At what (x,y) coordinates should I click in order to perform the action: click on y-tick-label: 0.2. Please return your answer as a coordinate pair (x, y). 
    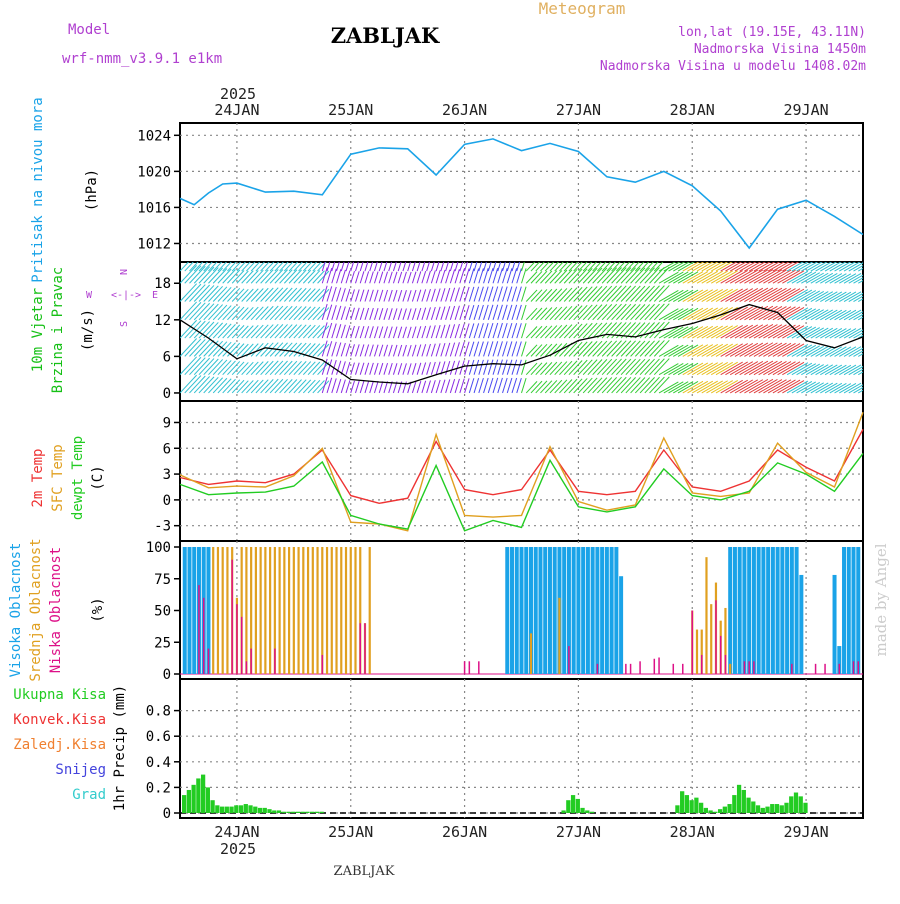
    Looking at the image, I should click on (158, 788).